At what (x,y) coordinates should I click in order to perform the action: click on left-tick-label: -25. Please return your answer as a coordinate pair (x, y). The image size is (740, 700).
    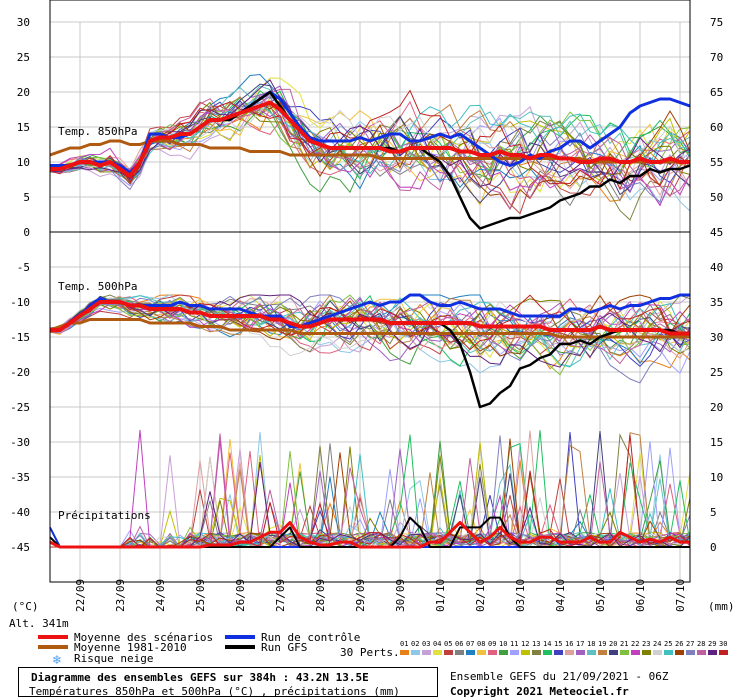
    Looking at the image, I should click on (20, 407).